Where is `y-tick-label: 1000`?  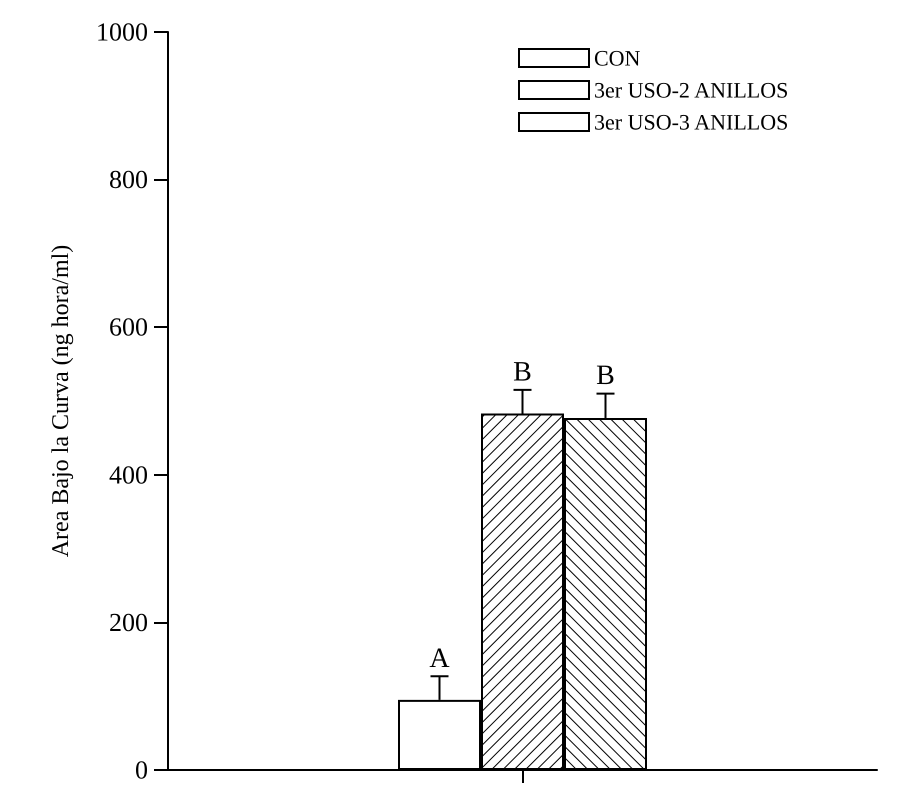
y-tick-label: 1000 is located at coordinates (122, 32).